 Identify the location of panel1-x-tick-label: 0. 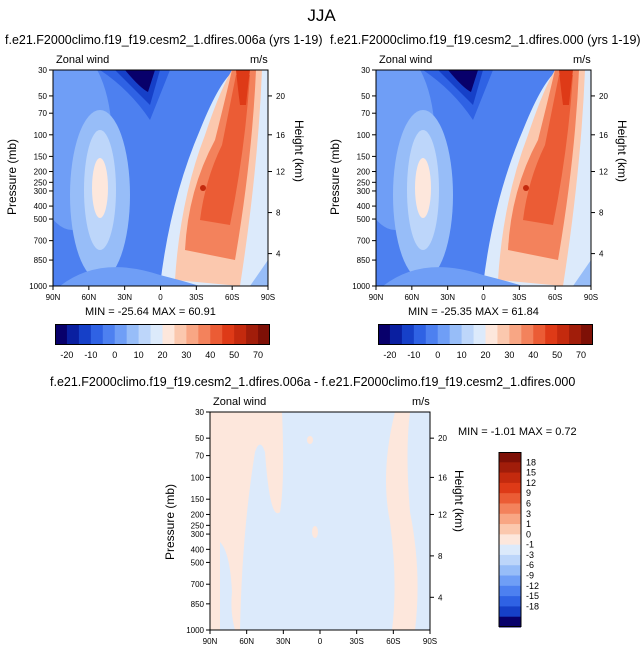
(160, 297).